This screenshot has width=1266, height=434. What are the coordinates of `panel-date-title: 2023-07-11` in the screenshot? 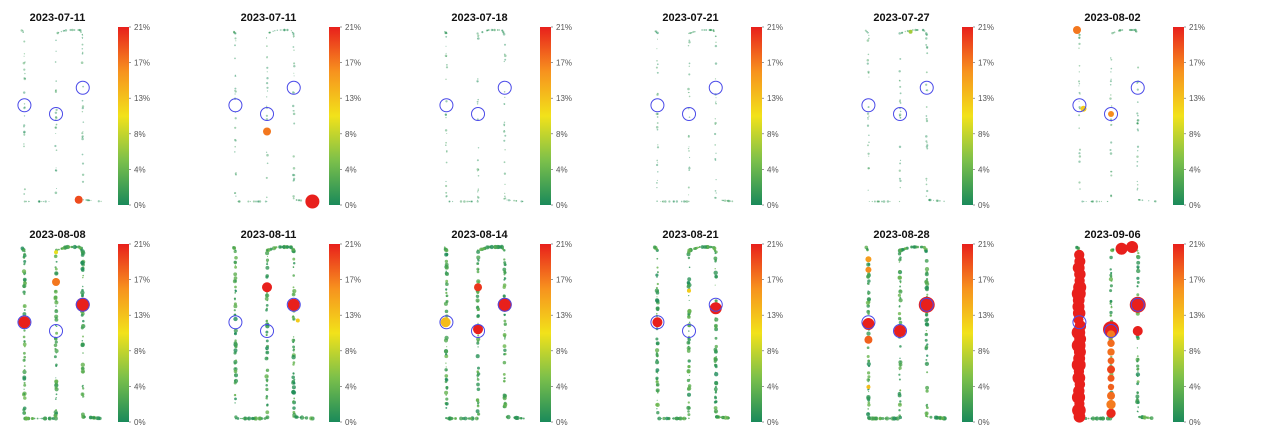 It's located at (57, 18).